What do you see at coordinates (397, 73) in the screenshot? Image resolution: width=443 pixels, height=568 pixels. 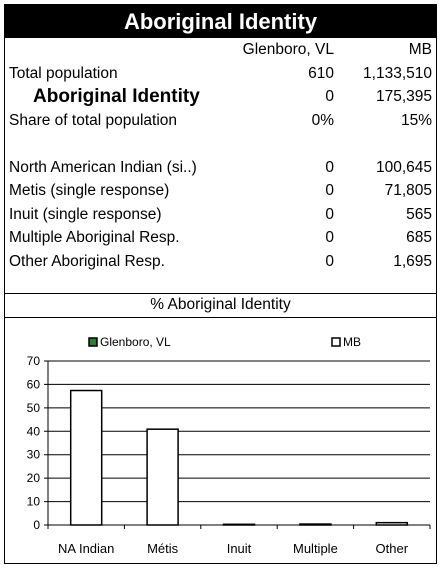 I see `mb-value: 1,133,510` at bounding box center [397, 73].